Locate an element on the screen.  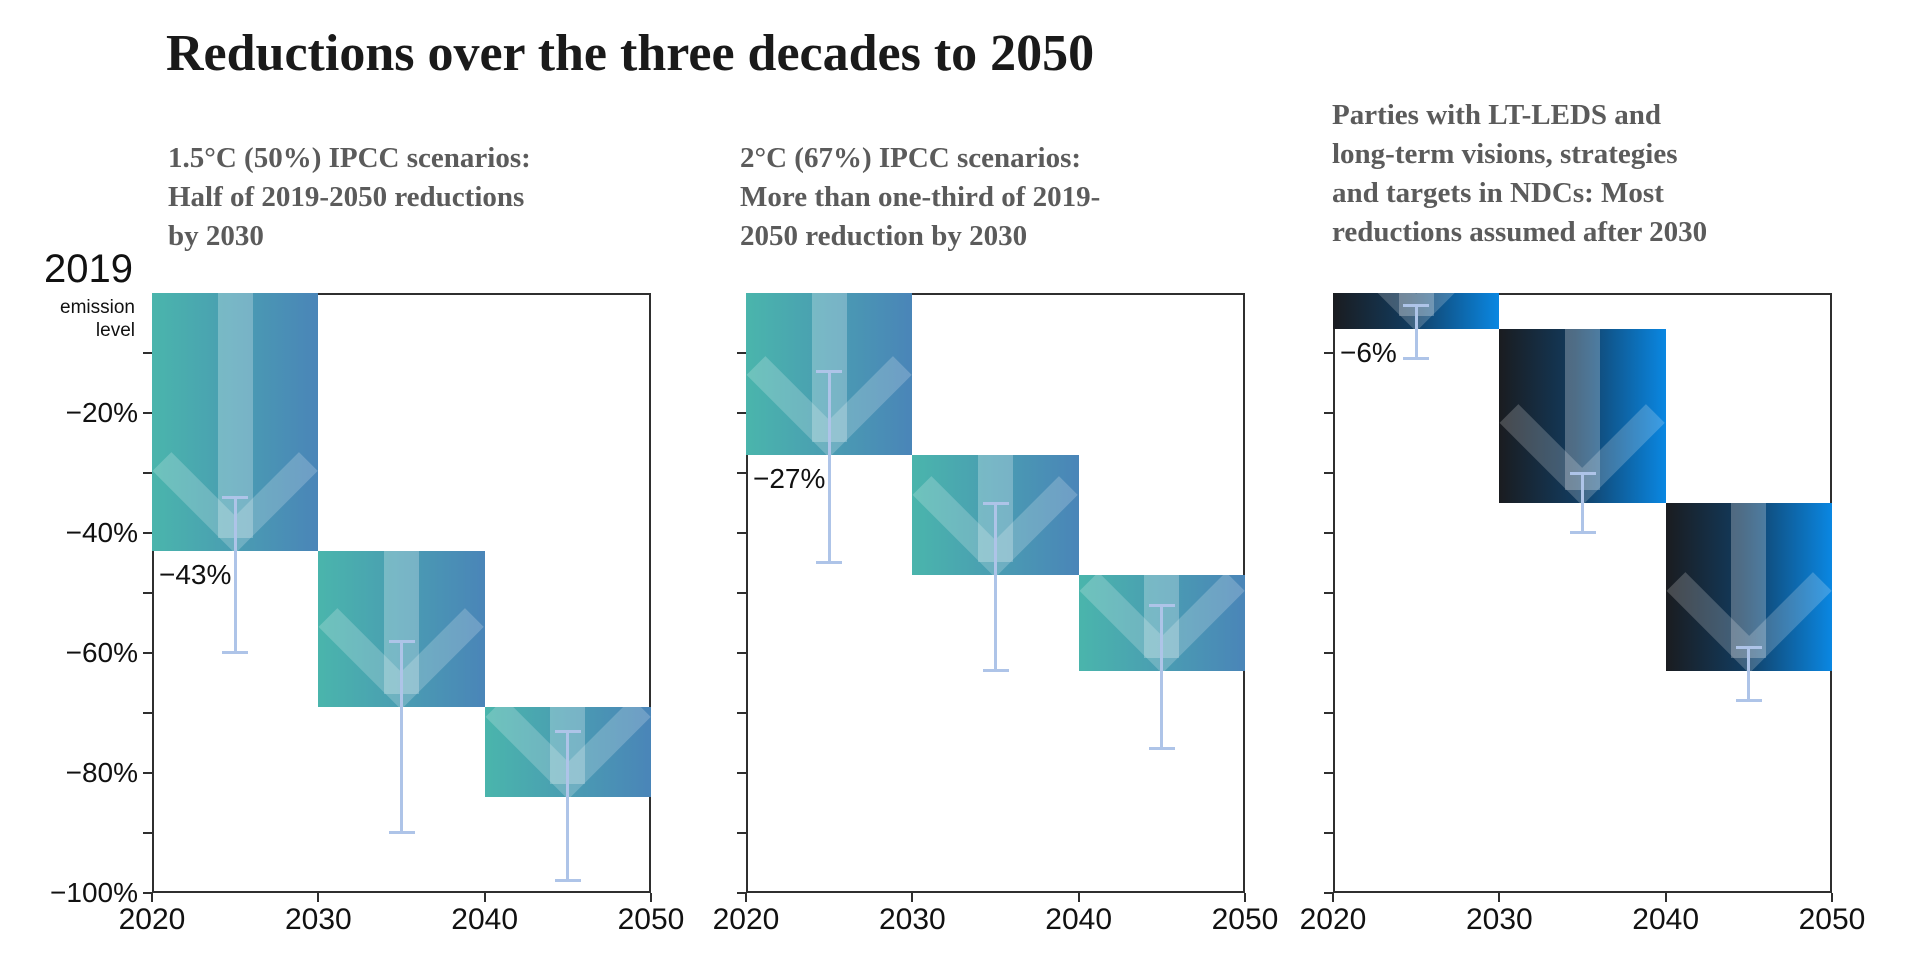
annotation-−43%: −43% is located at coordinates (195, 574).